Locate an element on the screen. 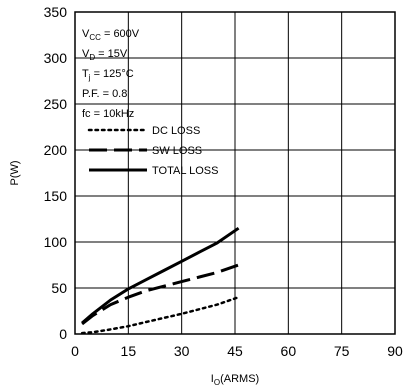  legend-label: DC LOSS is located at coordinates (176, 131).